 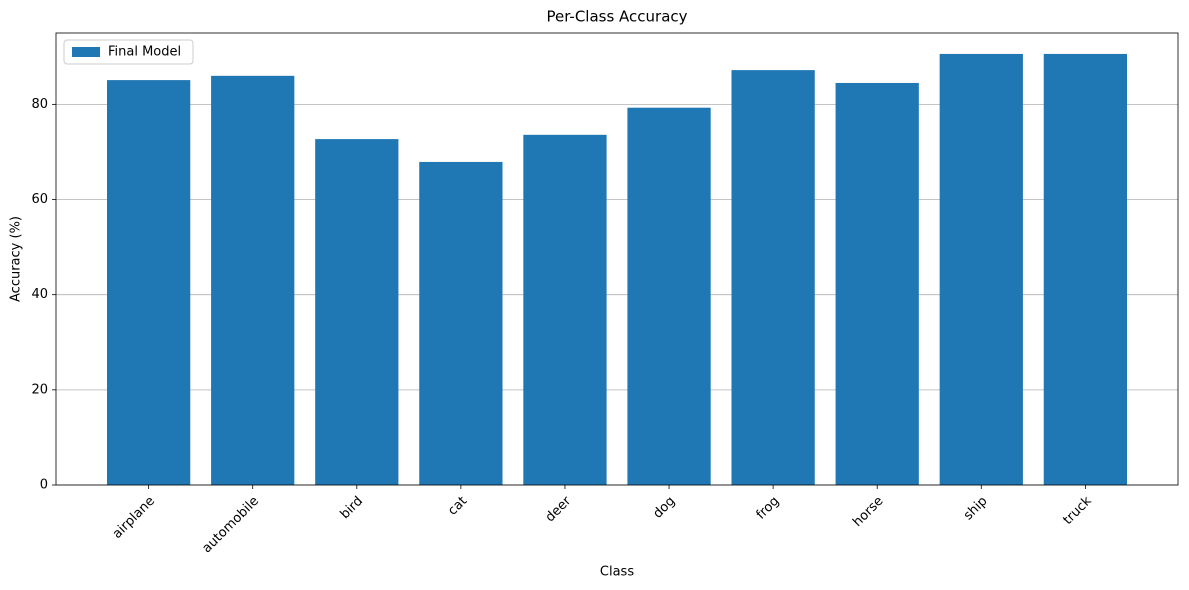 I want to click on y-tick-label: 0, so click(x=44, y=485).